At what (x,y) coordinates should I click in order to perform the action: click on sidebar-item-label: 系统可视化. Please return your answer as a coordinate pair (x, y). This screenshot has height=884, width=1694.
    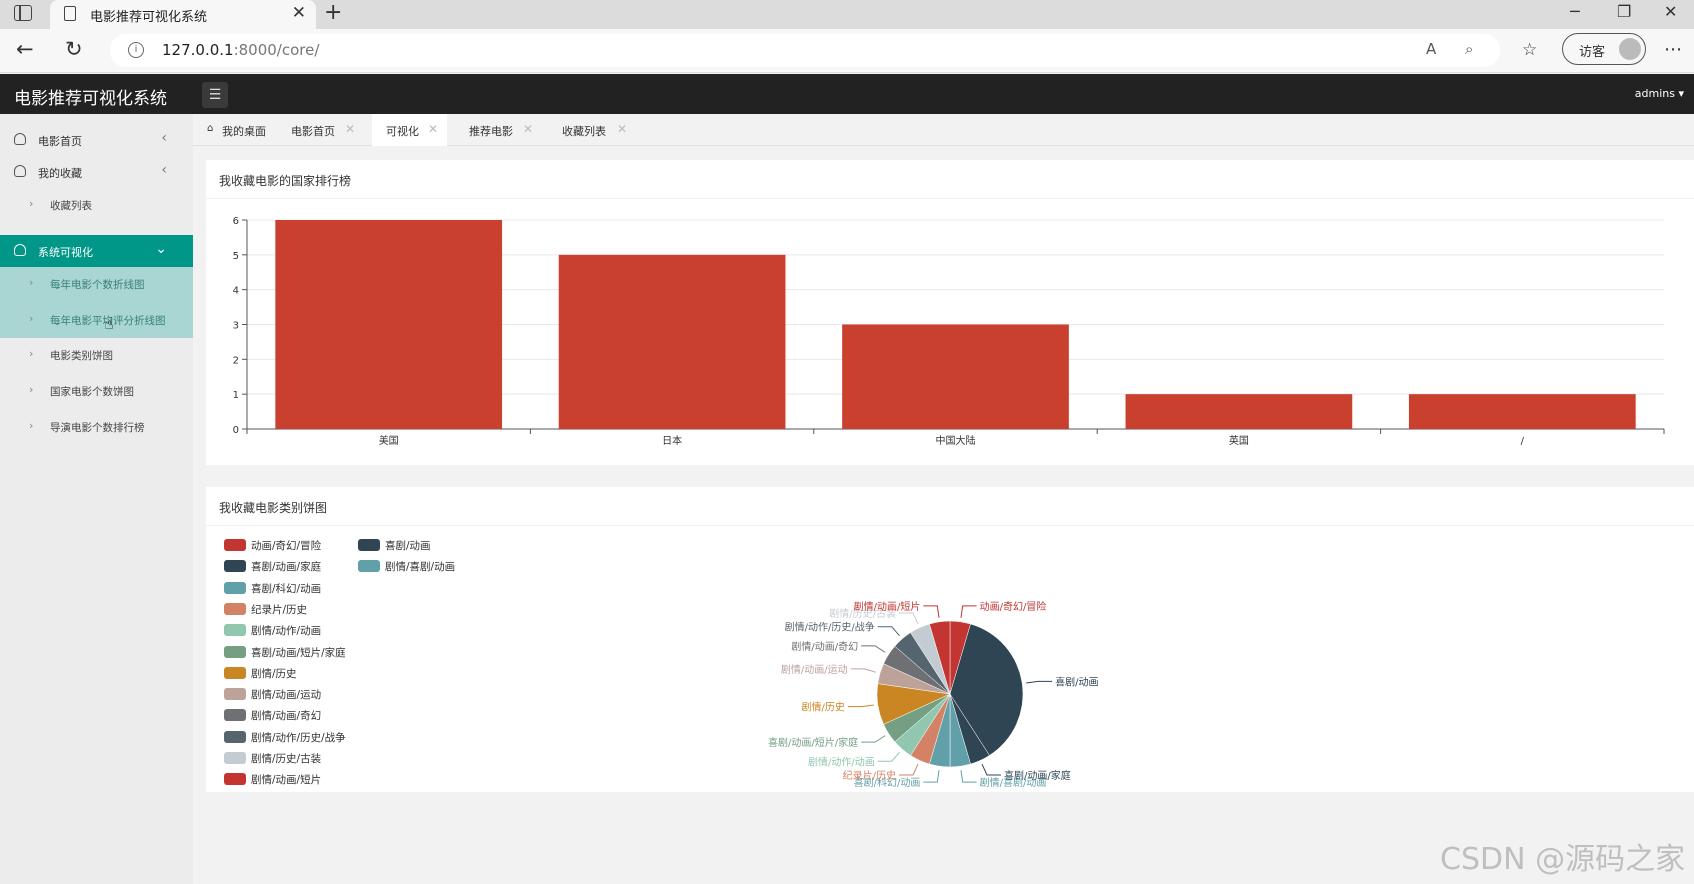
    Looking at the image, I should click on (65, 252).